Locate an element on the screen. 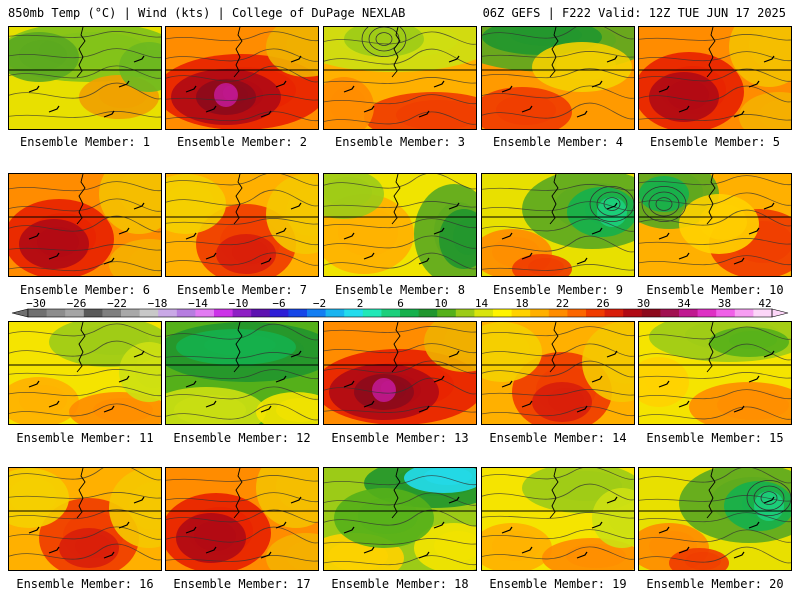 The height and width of the screenshot is (600, 800). ensemble-member-label: Ensemble Member: 10 is located at coordinates (715, 290).